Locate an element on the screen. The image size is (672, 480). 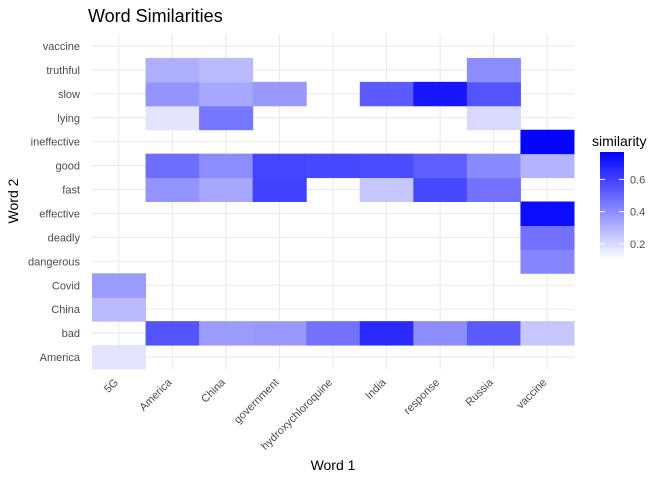
x-tick-russia: Russia is located at coordinates (480, 392).